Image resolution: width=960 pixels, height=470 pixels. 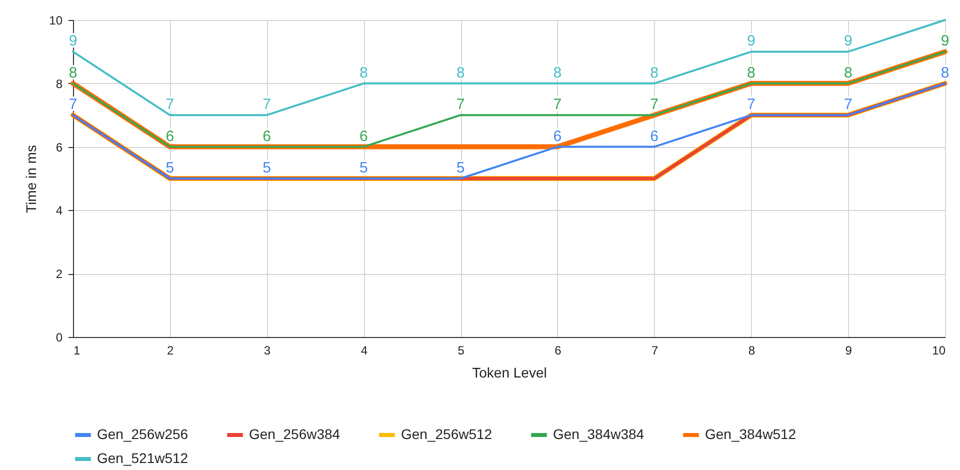 What do you see at coordinates (267, 351) in the screenshot?
I see `x-tick-label: 3` at bounding box center [267, 351].